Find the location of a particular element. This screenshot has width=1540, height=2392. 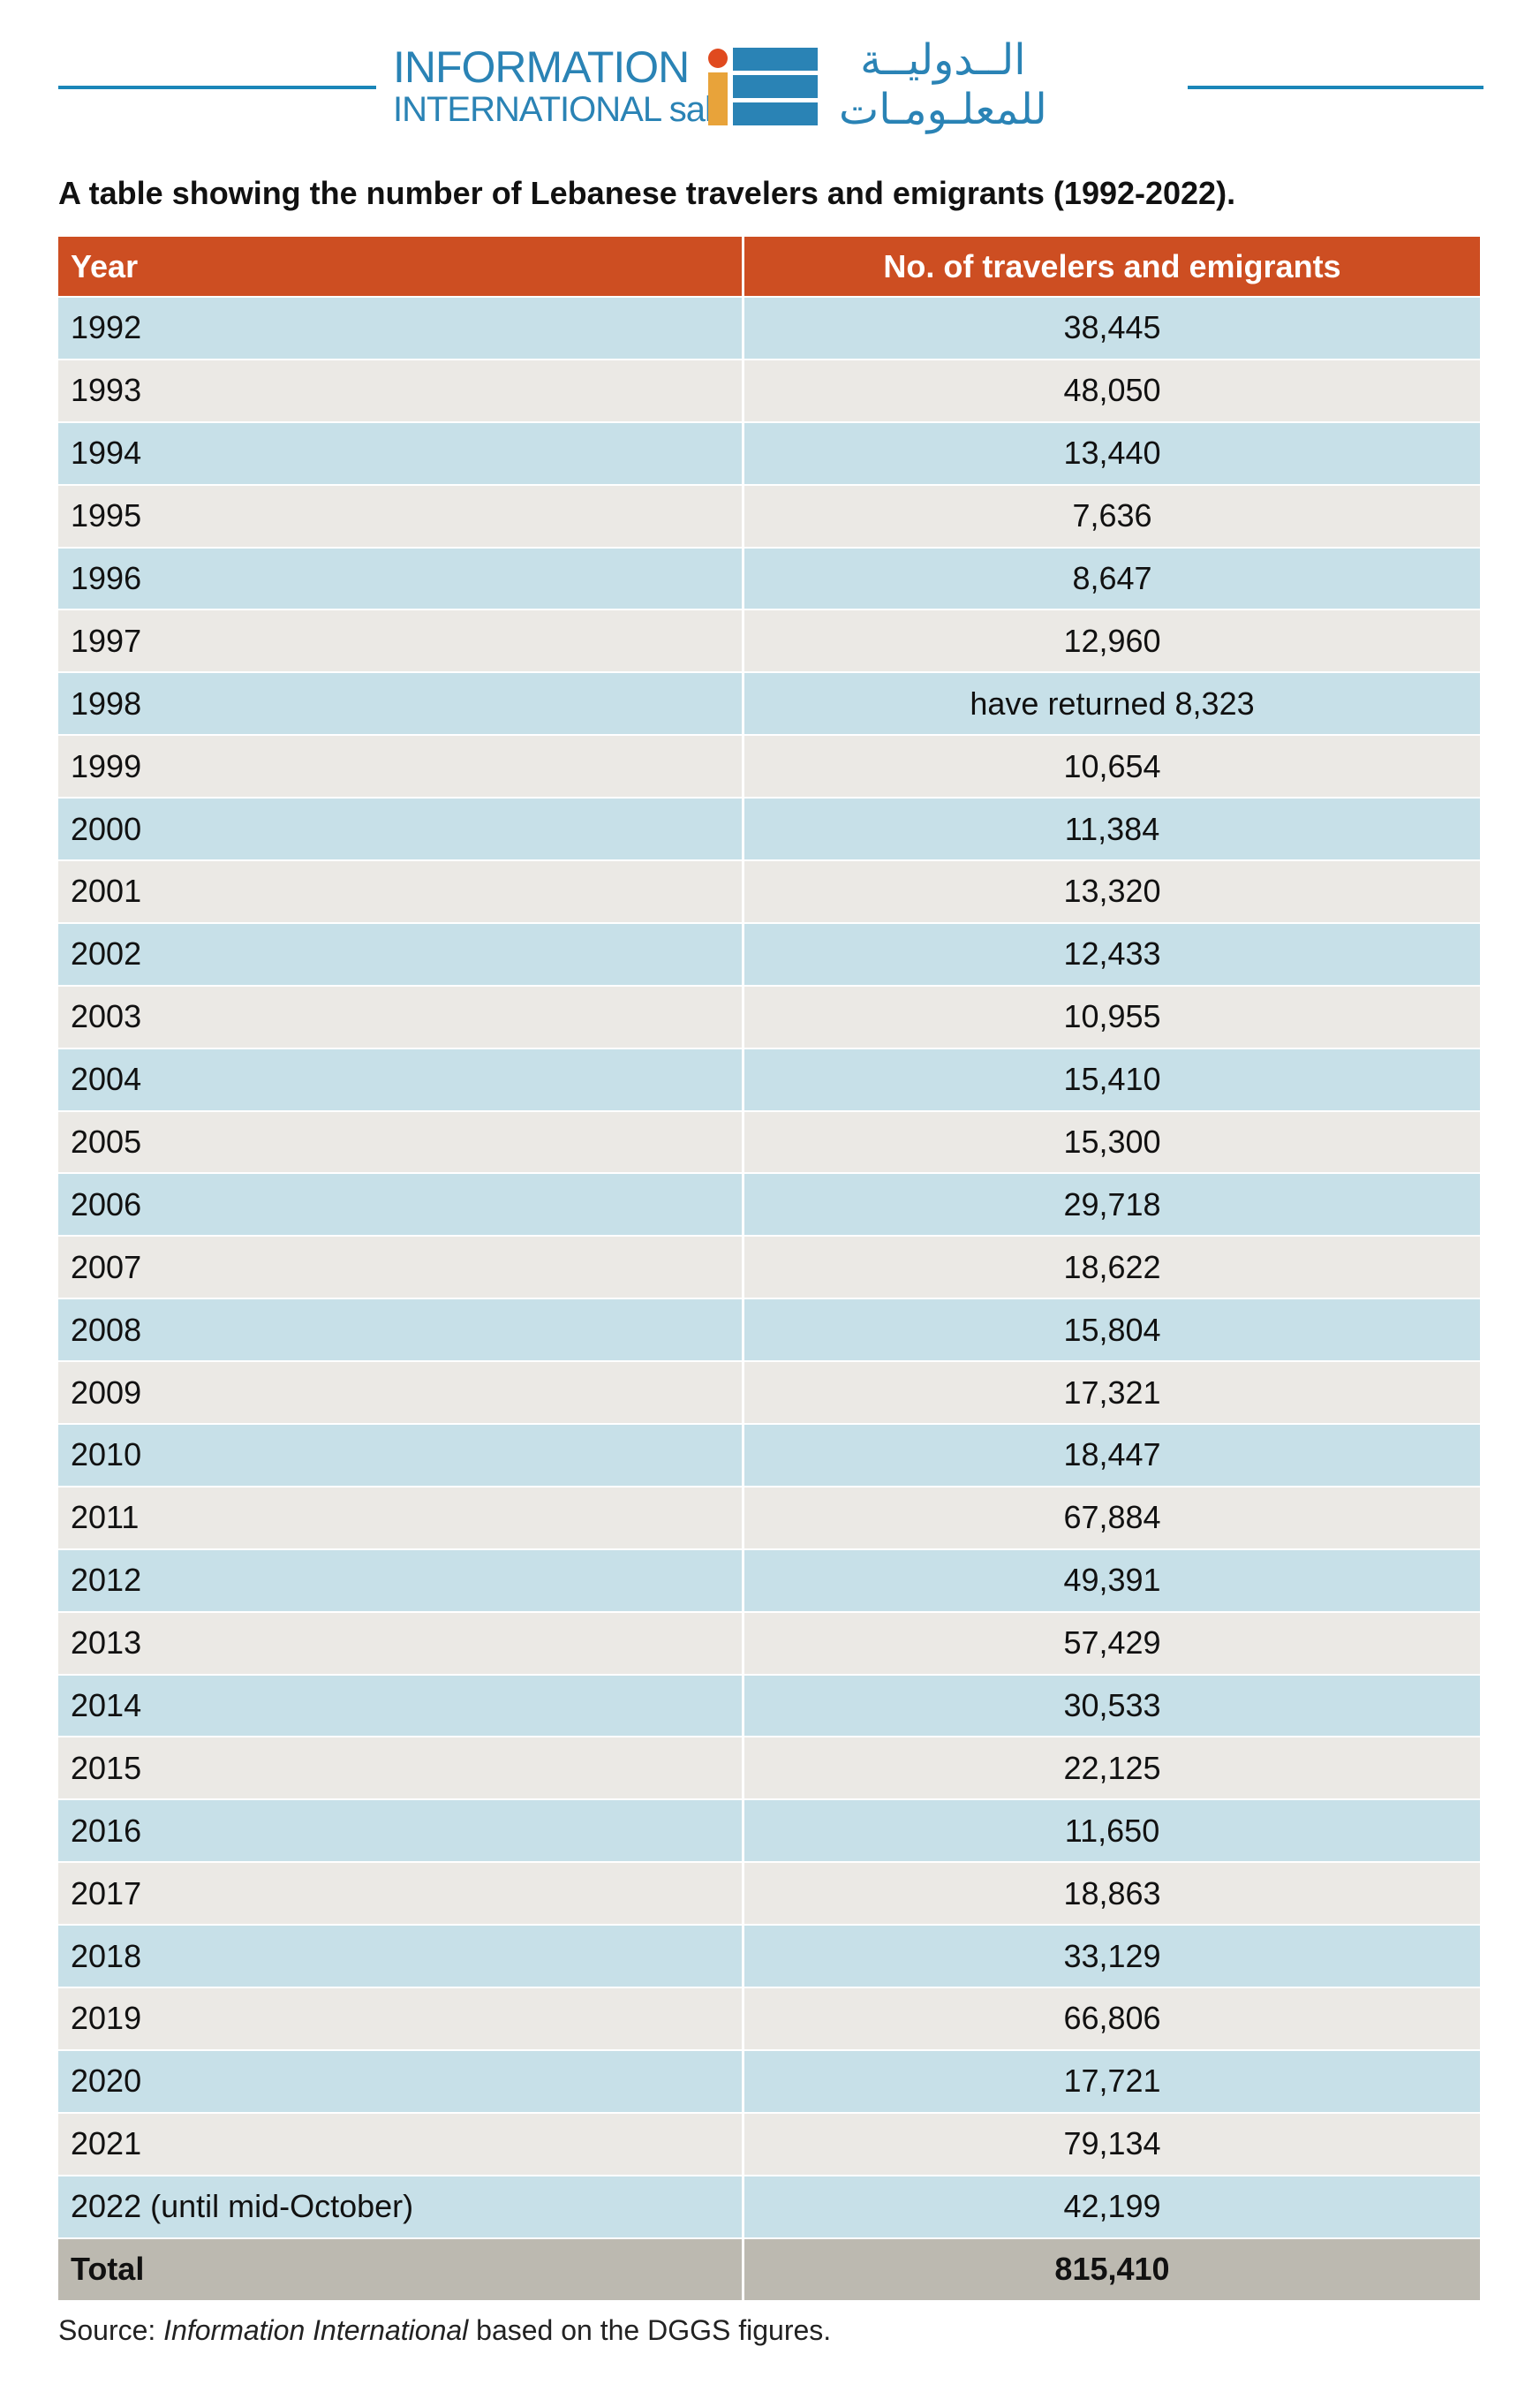

cell: 15,410 is located at coordinates (1112, 1080).